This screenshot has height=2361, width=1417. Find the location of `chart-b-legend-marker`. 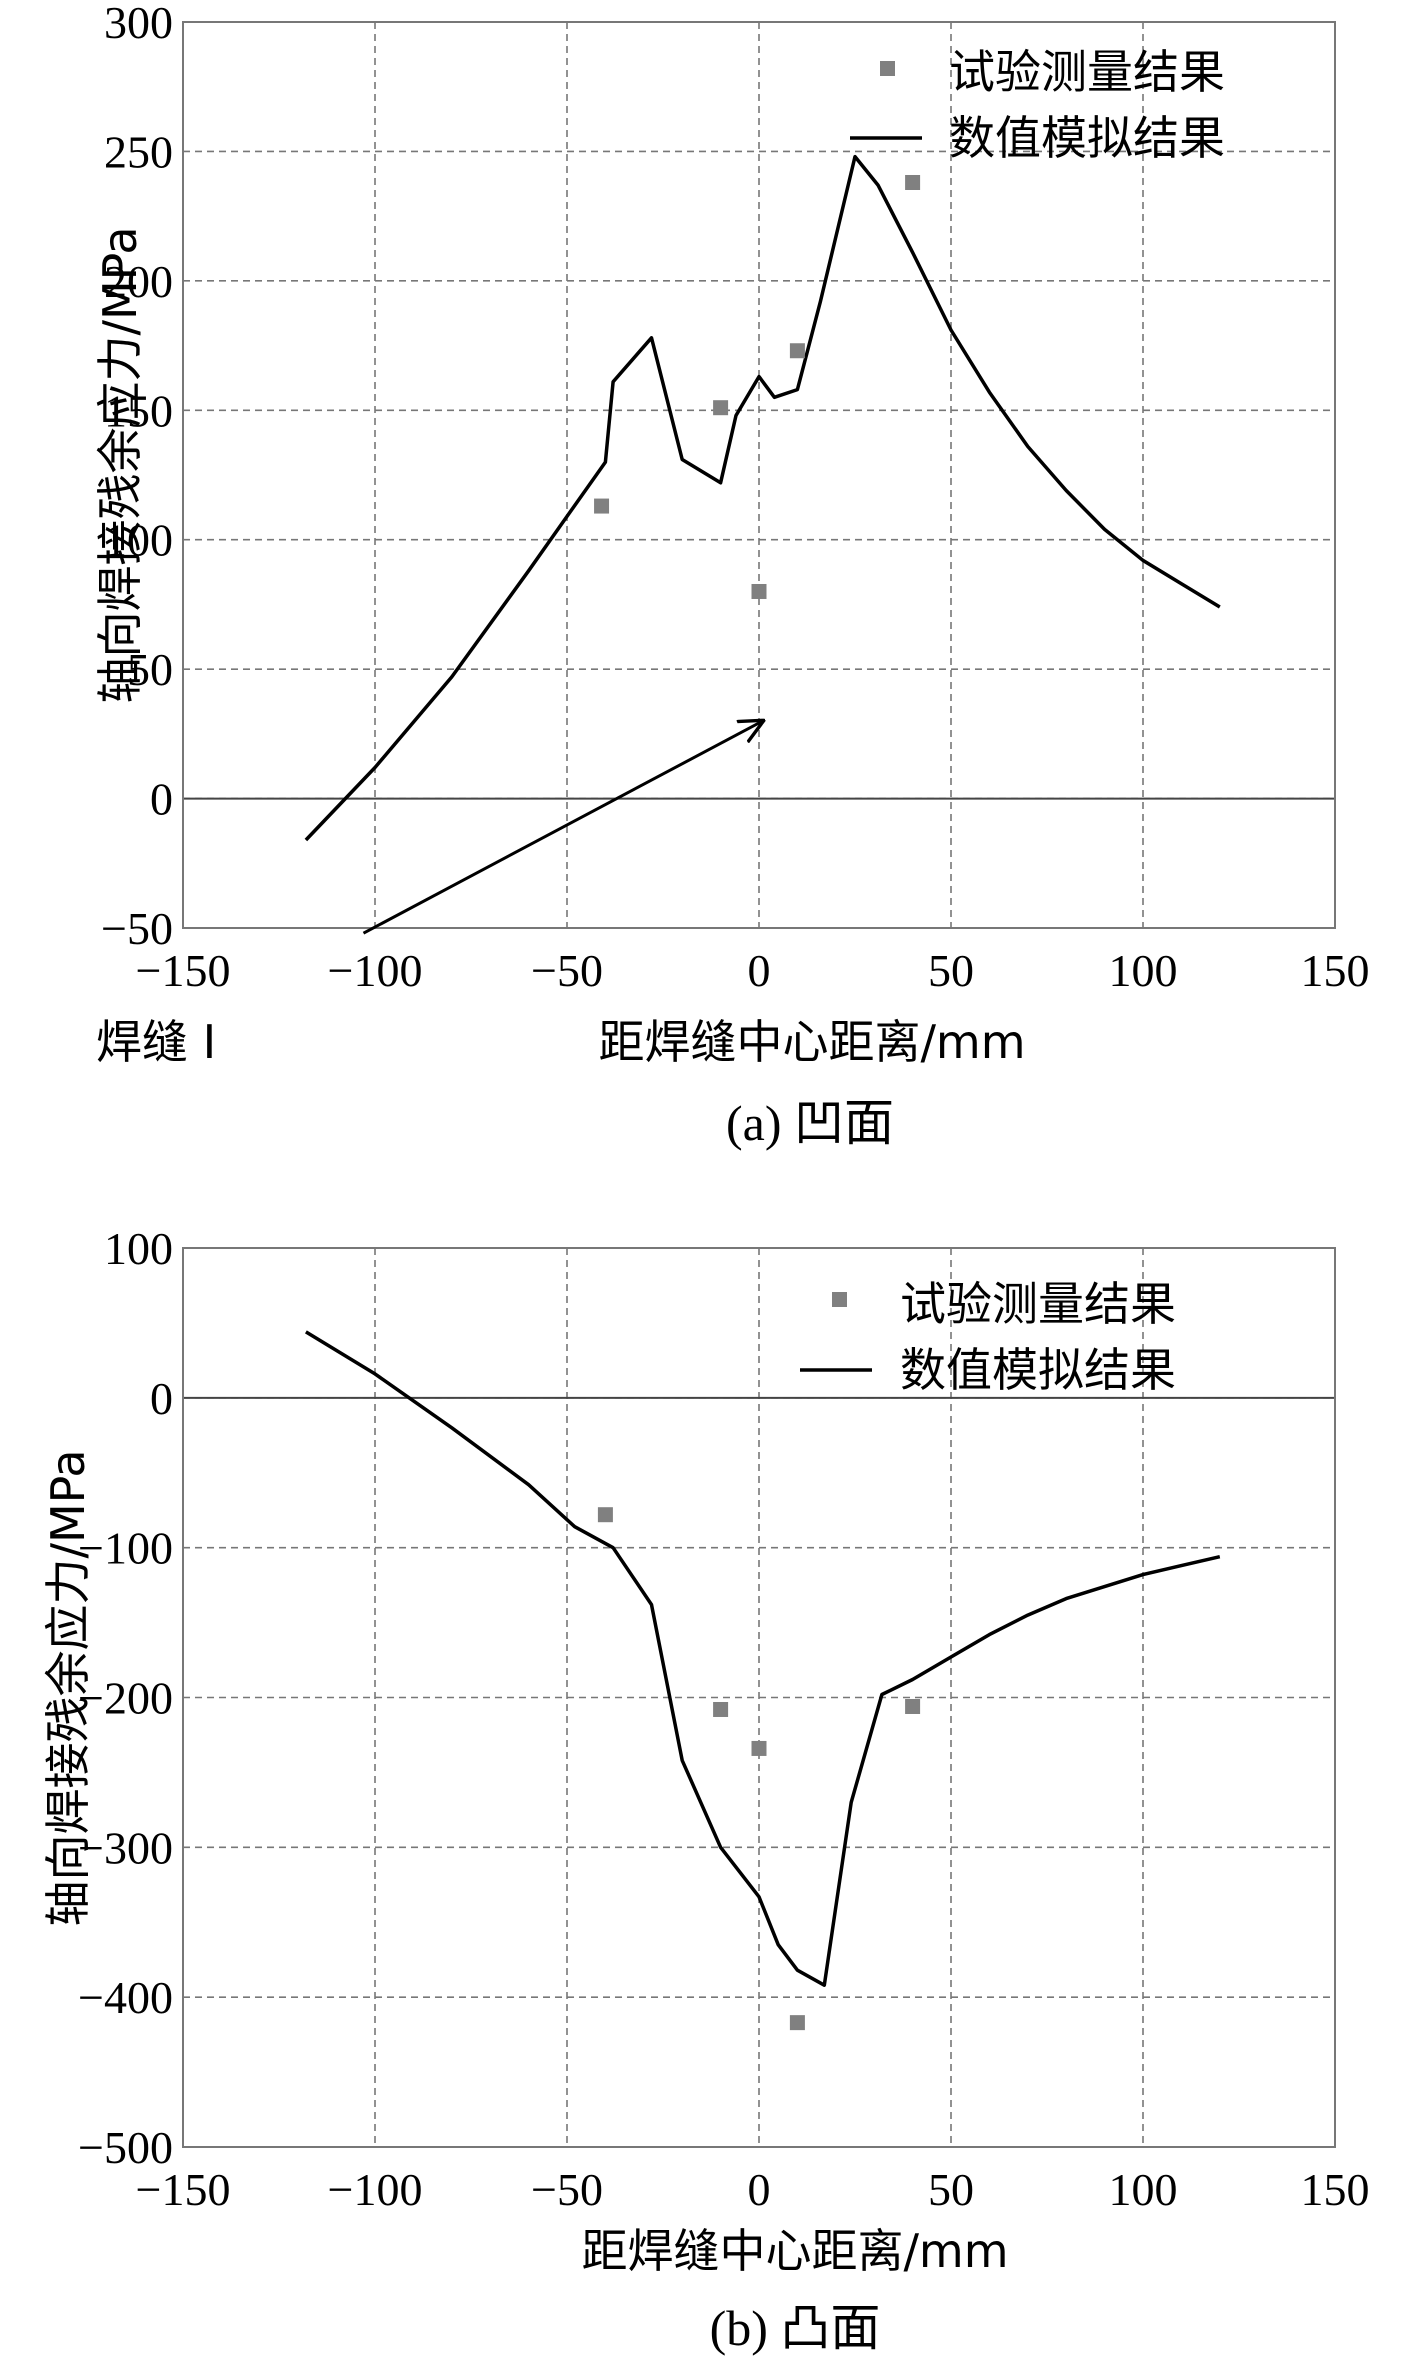

chart-b-legend-marker is located at coordinates (839, 1299).